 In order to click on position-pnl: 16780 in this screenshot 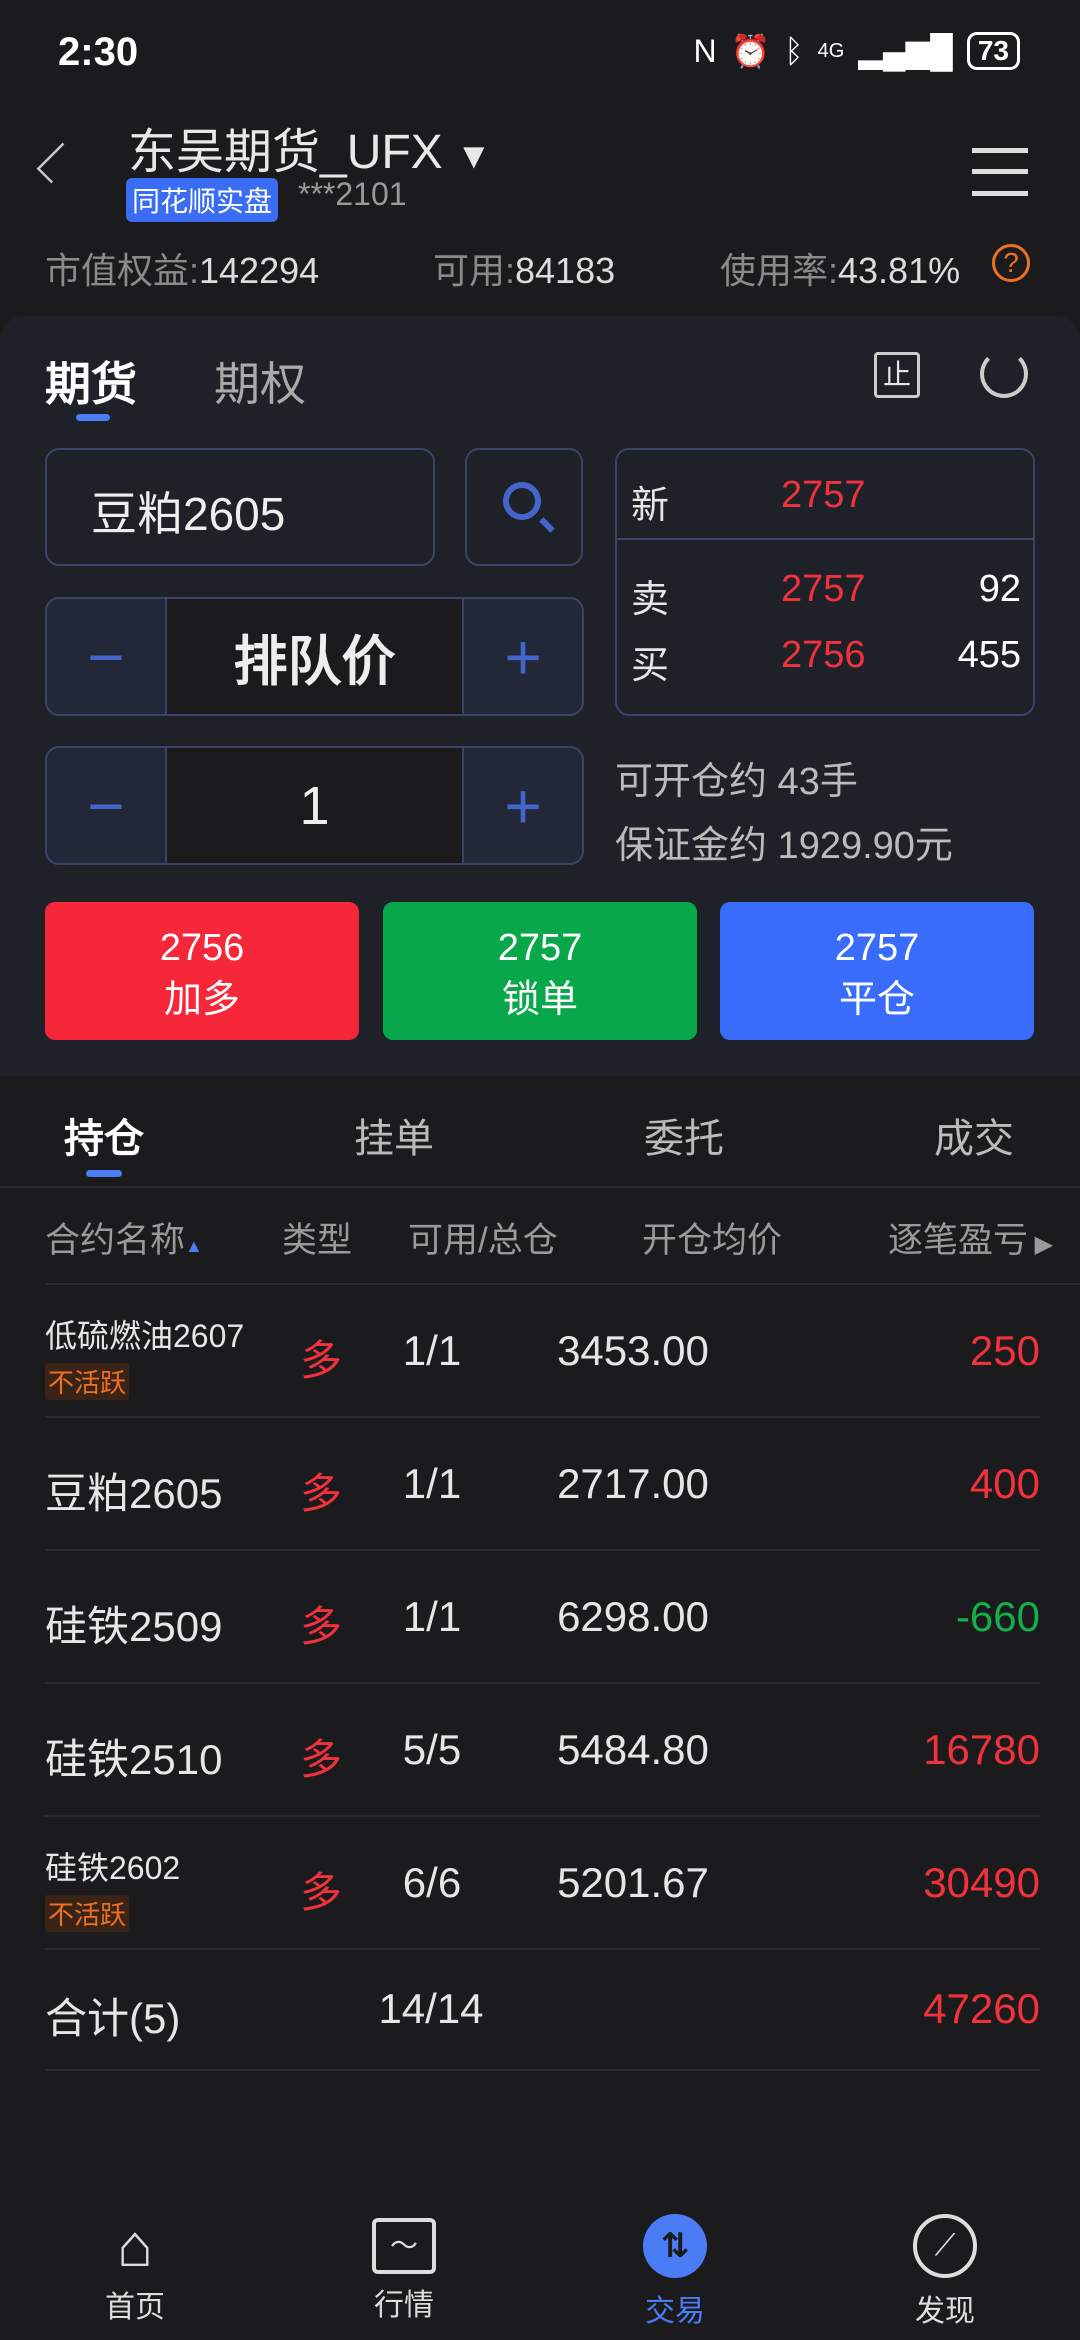, I will do `click(981, 1749)`.